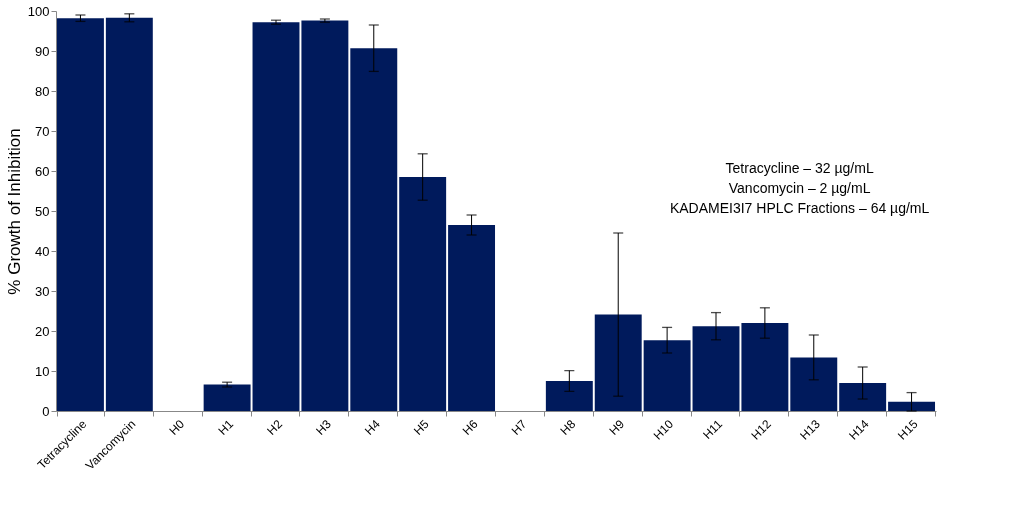 The height and width of the screenshot is (516, 1014). Describe the element at coordinates (810, 429) in the screenshot. I see `x-tick-label: H13` at that location.